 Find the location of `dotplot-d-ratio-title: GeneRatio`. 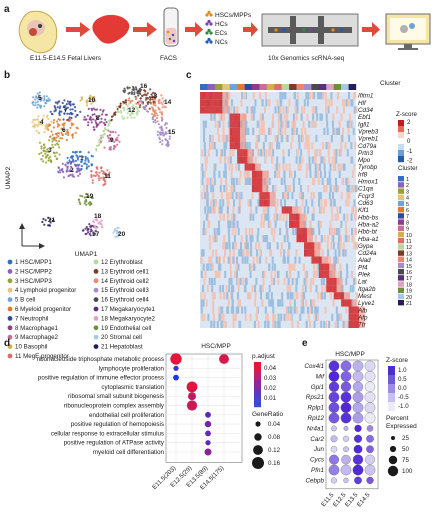

dotplot-d-ratio-title: GeneRatio is located at coordinates (267, 414).